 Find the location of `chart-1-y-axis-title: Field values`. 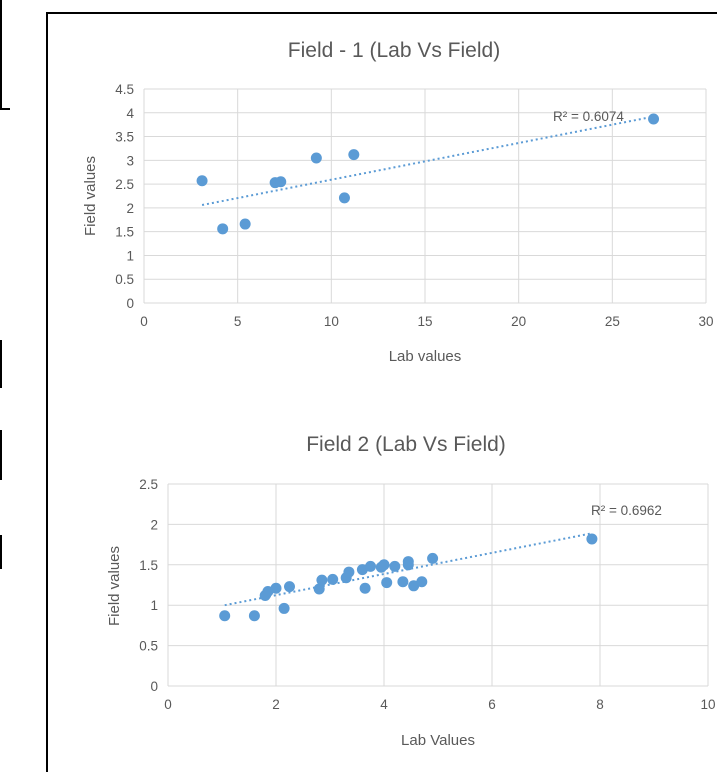

chart-1-y-axis-title: Field values is located at coordinates (90, 196).